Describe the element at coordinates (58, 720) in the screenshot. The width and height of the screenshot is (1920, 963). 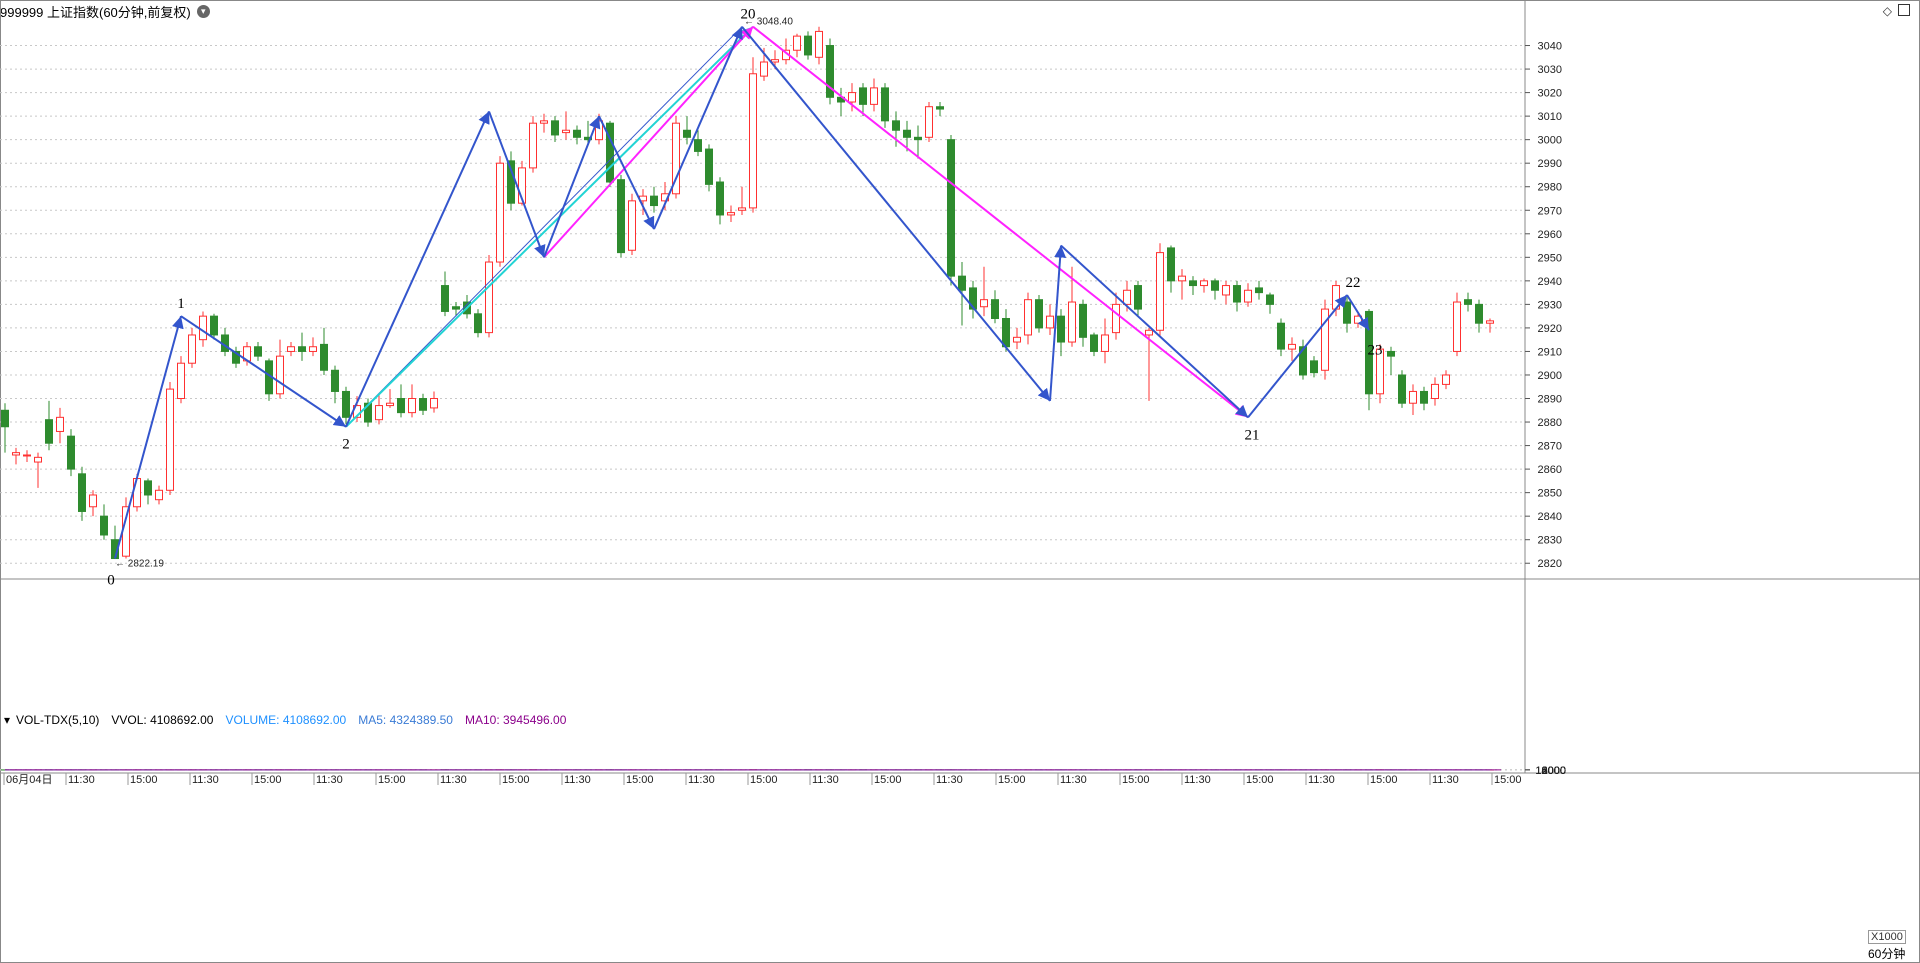
I see `volume-indicator-name: VOL-TDX(5,10)` at that location.